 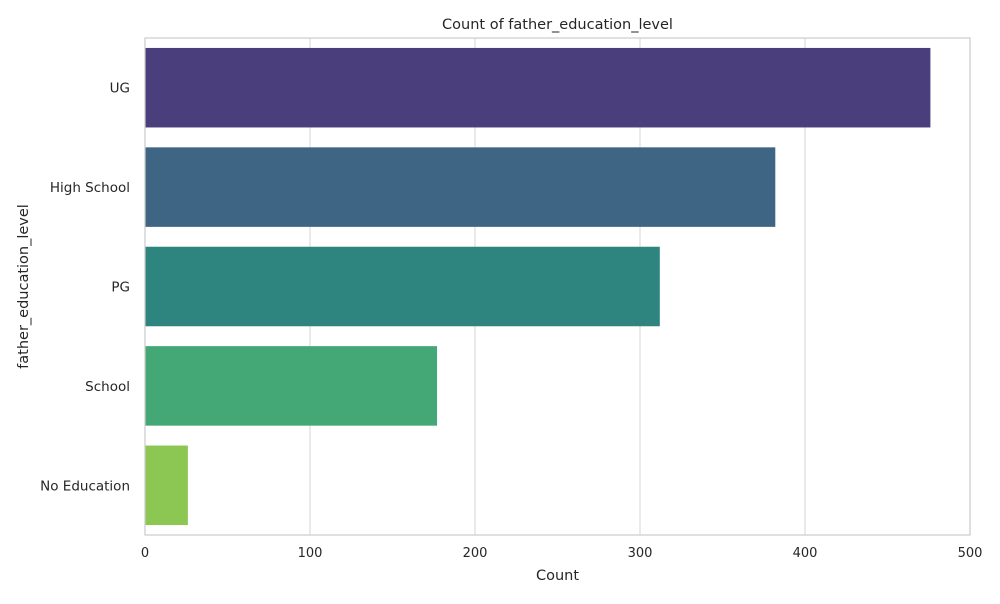 I want to click on x-tick-label: 200, so click(x=475, y=553).